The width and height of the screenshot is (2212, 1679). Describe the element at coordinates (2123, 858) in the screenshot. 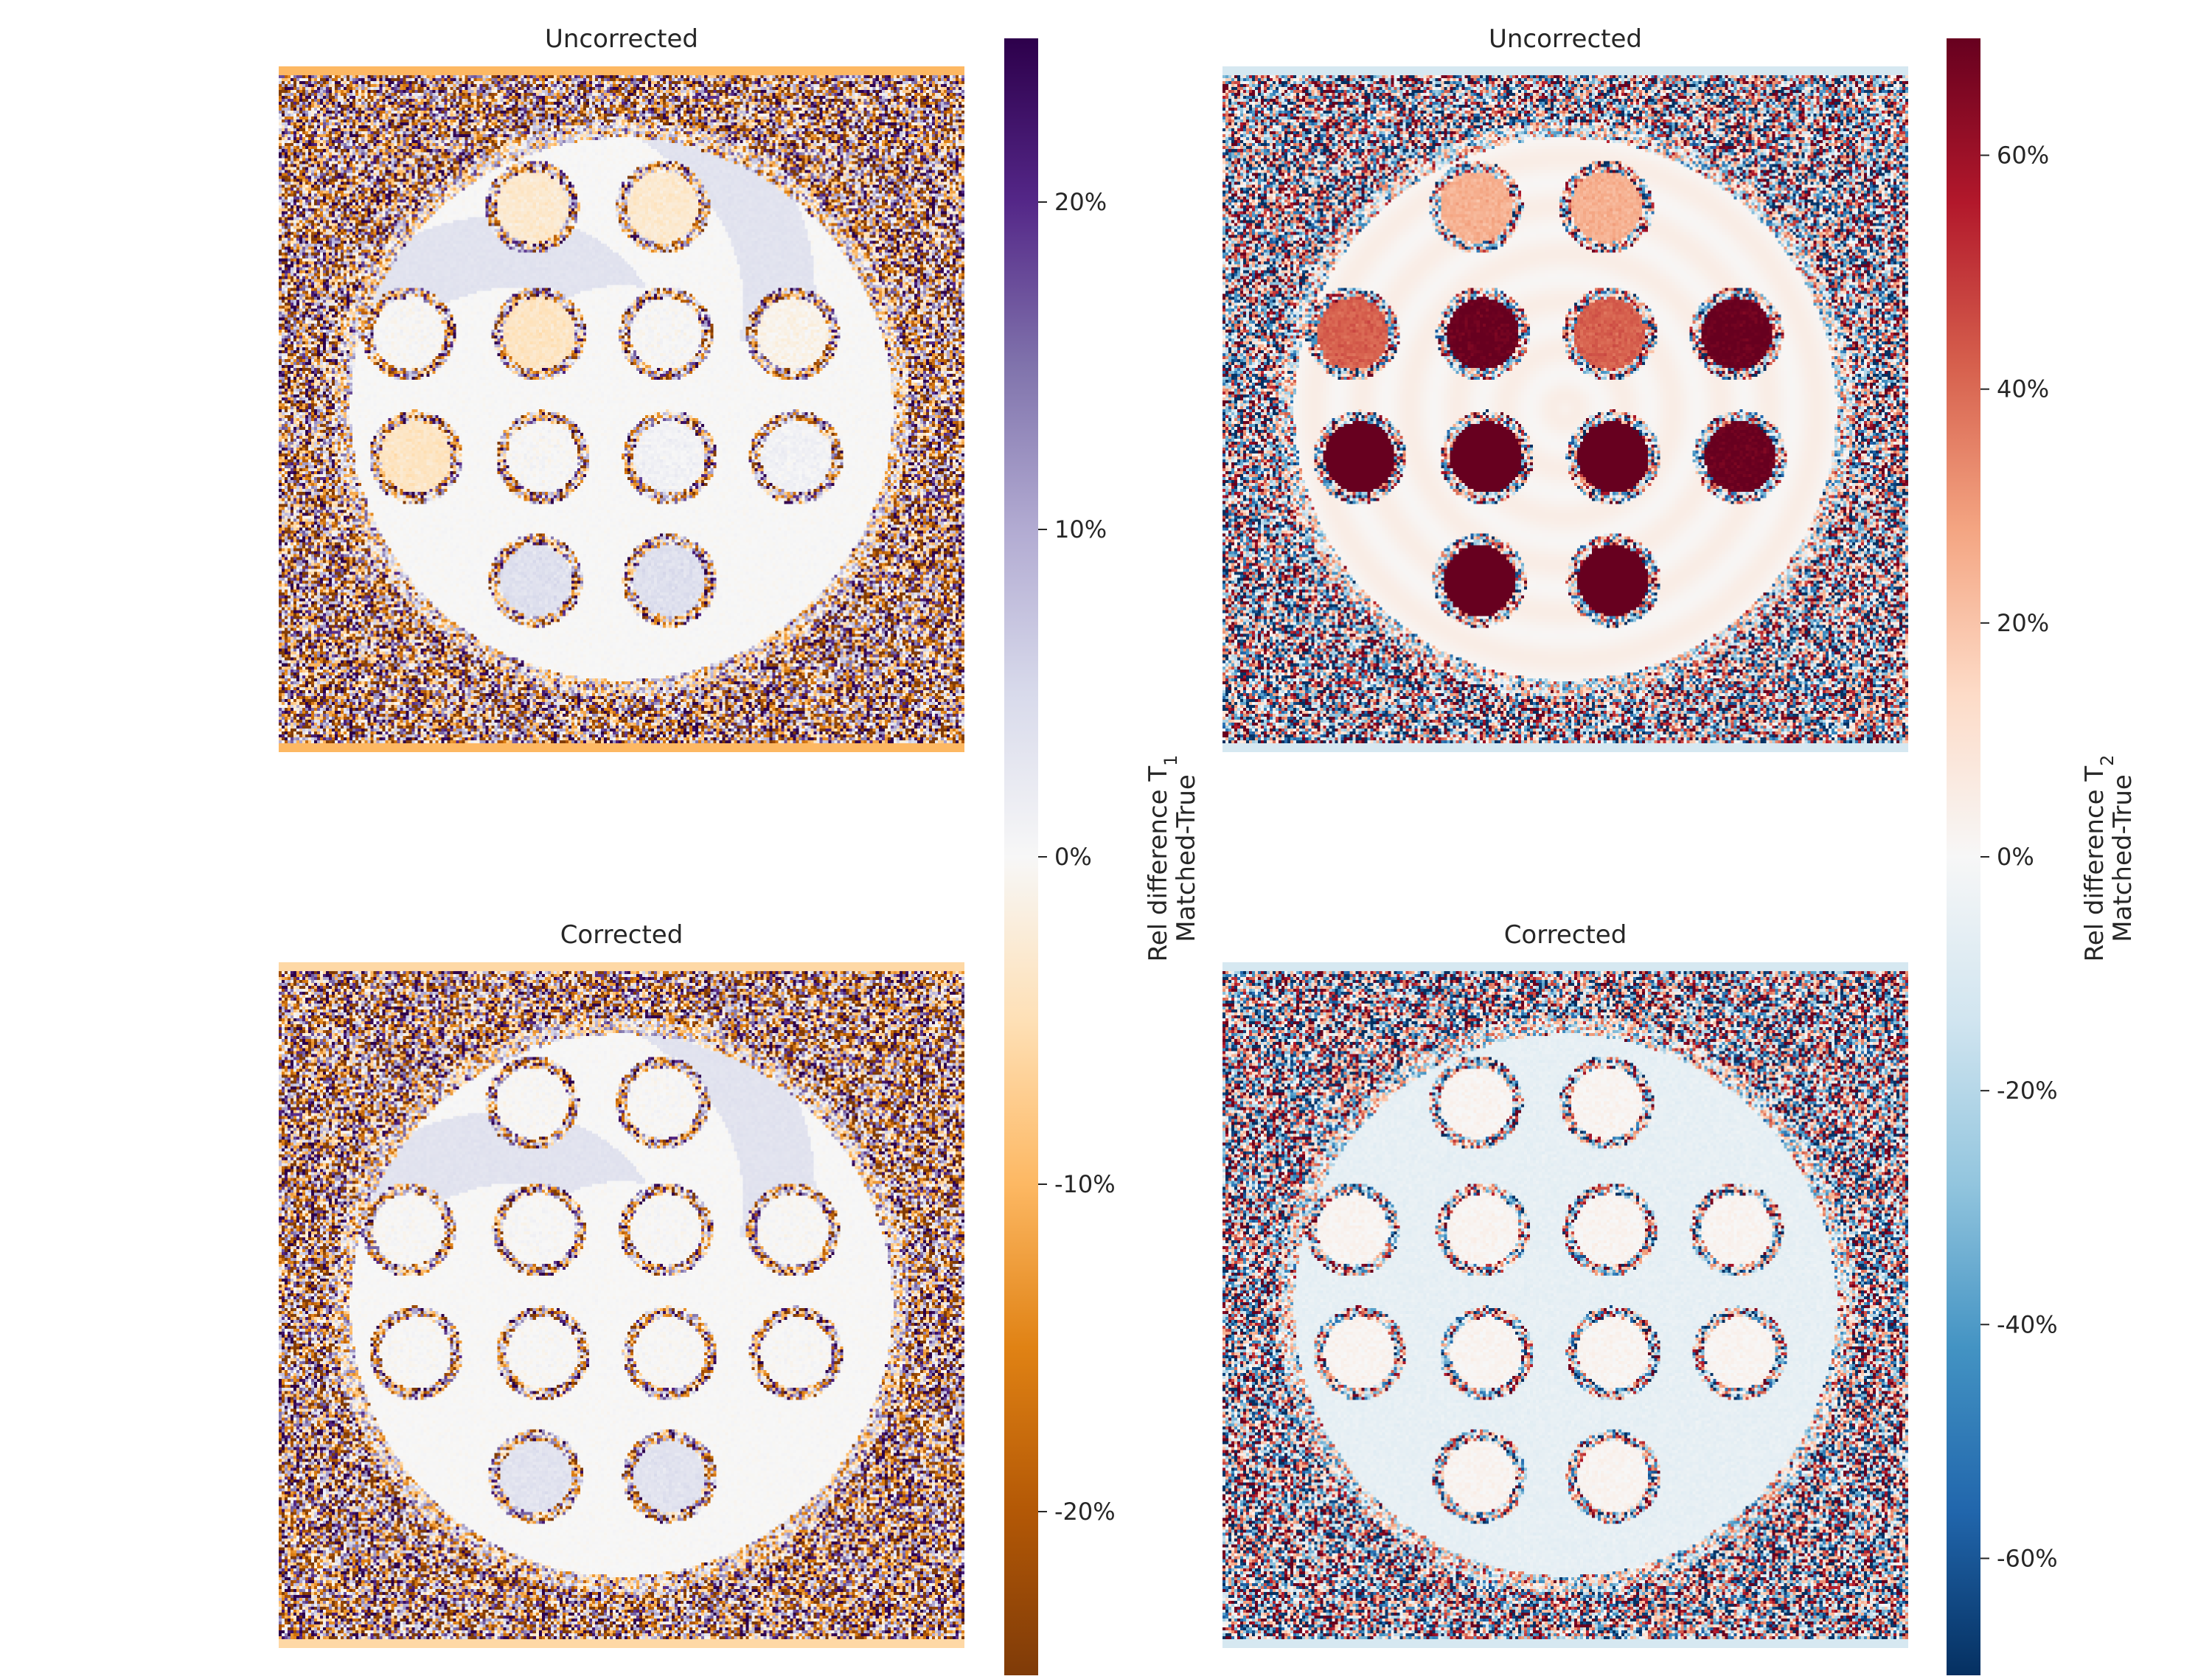

I see `colorbar-t2-label-line2: Matched-True` at that location.